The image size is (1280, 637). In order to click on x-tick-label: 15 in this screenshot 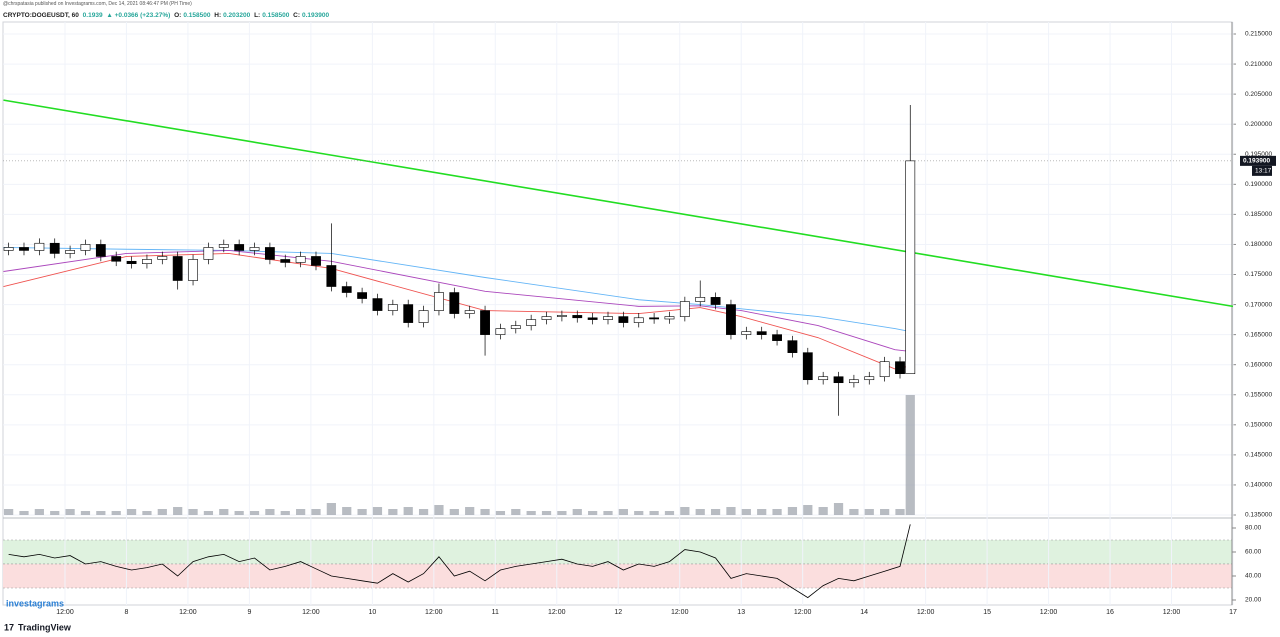, I will do `click(987, 612)`.